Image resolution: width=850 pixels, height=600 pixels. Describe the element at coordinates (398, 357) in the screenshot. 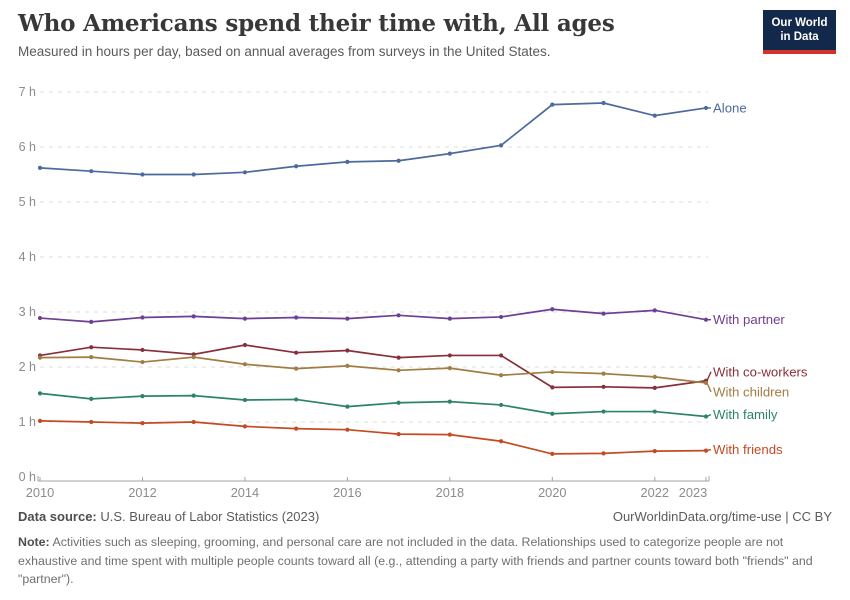

I see `point-with-co-workers-2017` at that location.